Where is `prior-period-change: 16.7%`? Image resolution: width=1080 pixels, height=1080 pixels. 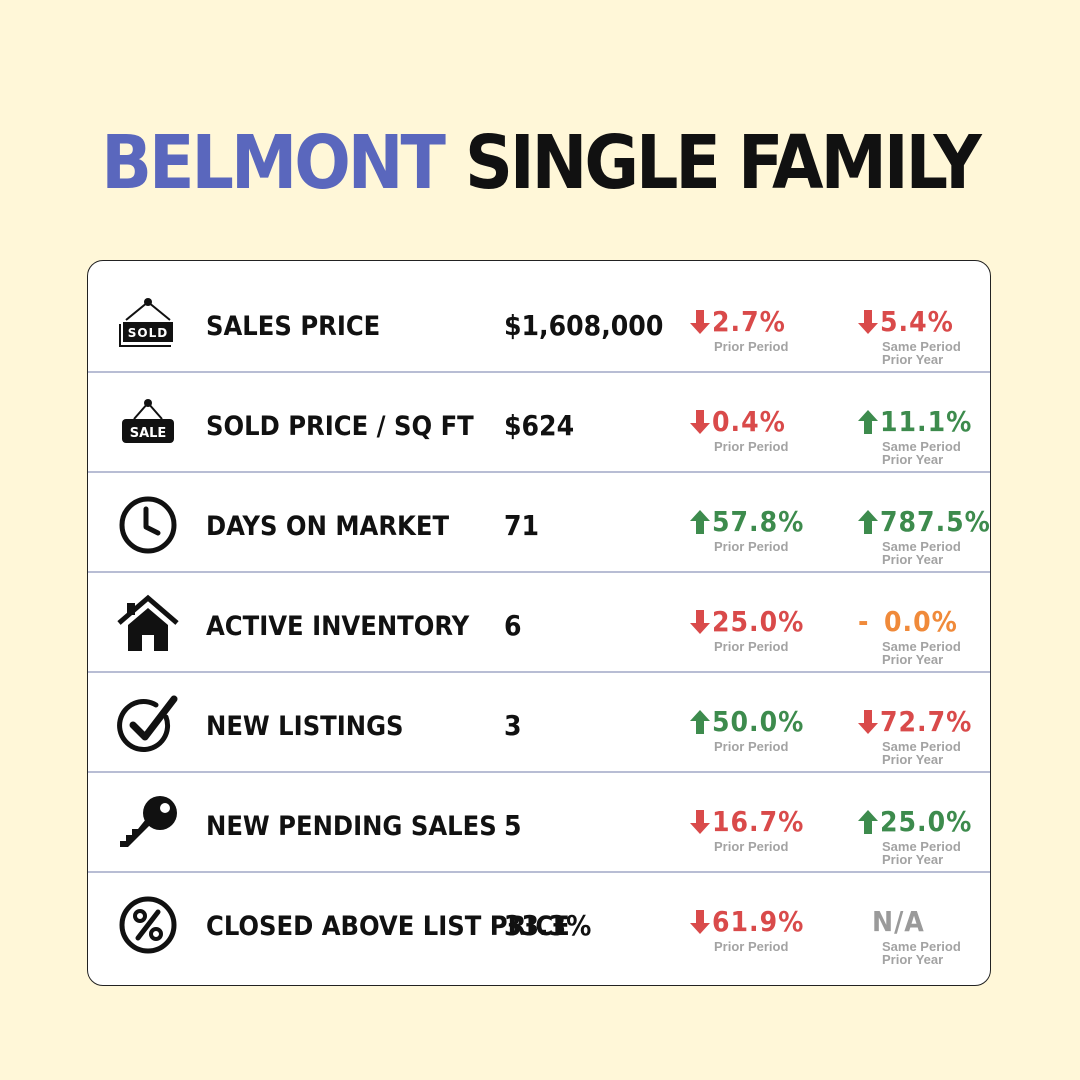 prior-period-change: 16.7% is located at coordinates (747, 822).